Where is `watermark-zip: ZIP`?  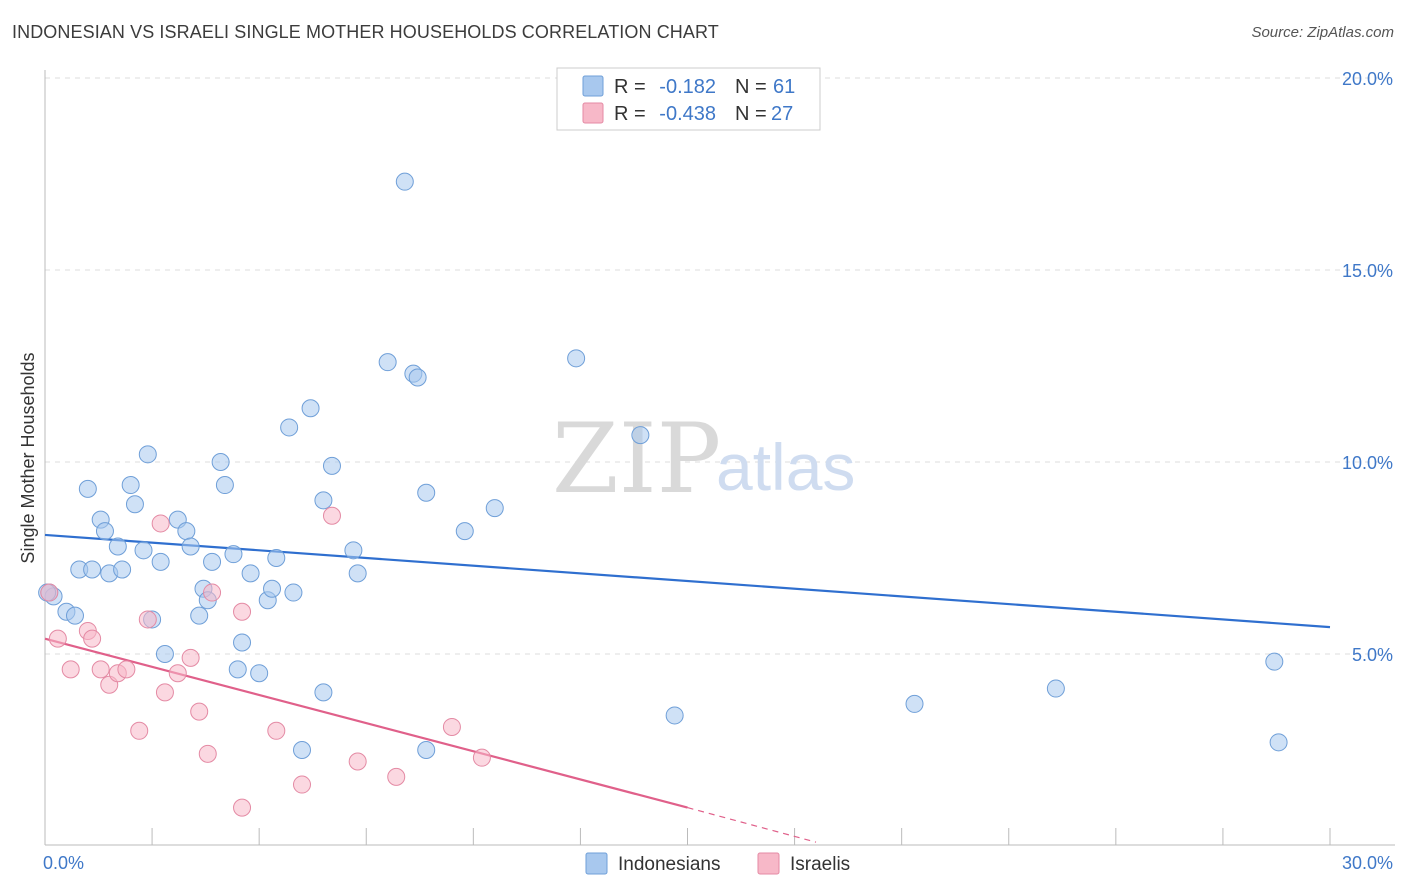
watermark-zip: ZIP is located at coordinates (636, 459).